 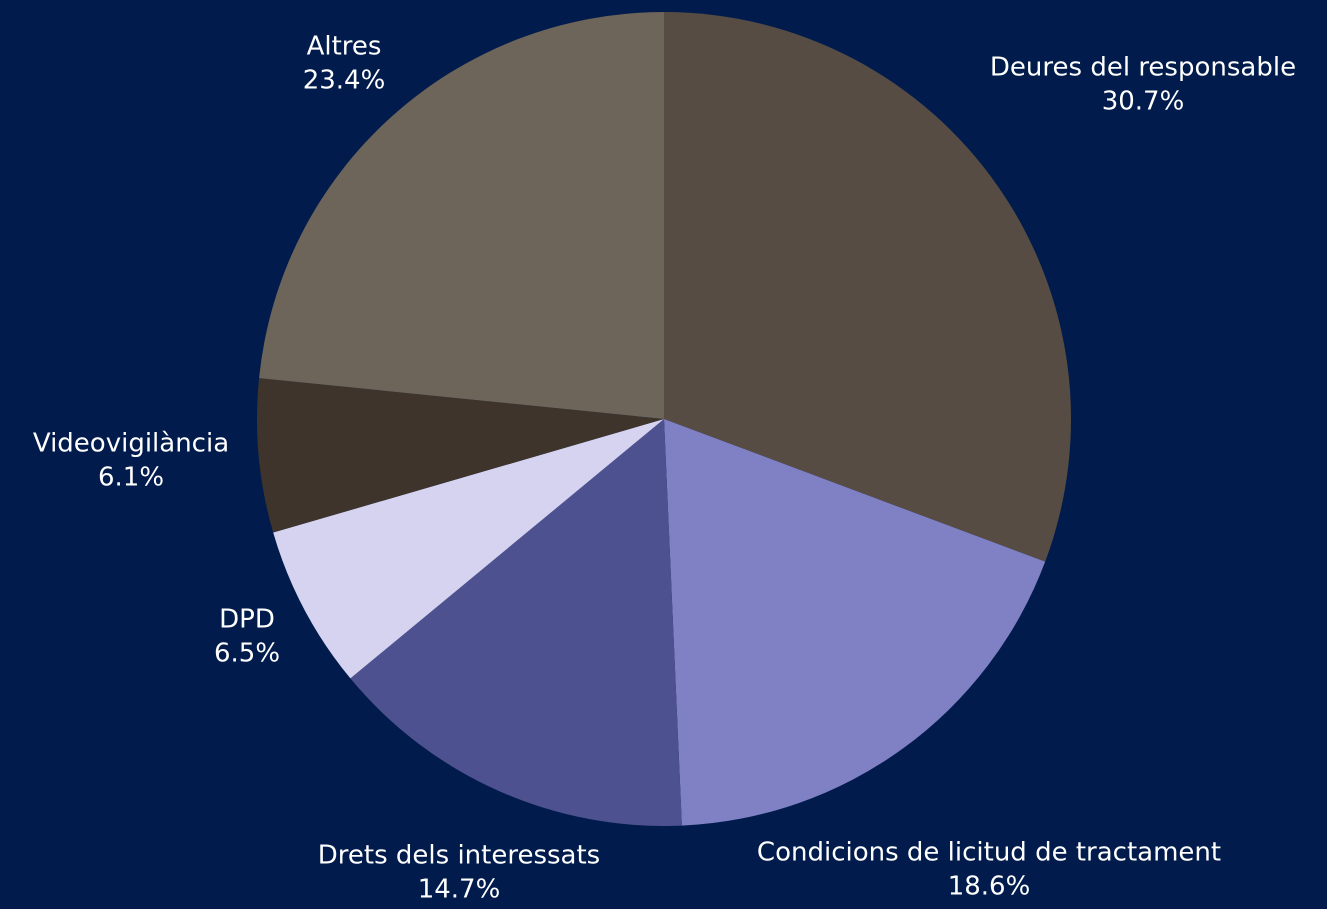 I want to click on slice-label: Drets dels interessats, so click(x=459, y=856).